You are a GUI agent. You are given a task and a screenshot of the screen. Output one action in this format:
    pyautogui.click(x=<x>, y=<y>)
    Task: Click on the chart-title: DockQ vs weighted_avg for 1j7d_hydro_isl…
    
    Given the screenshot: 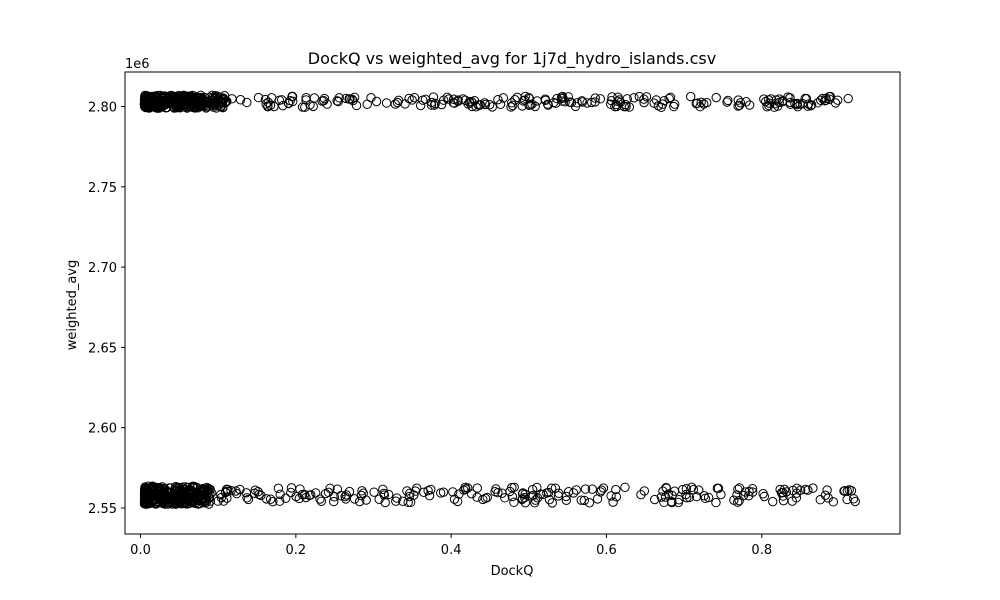 What is the action you would take?
    pyautogui.click(x=512, y=59)
    